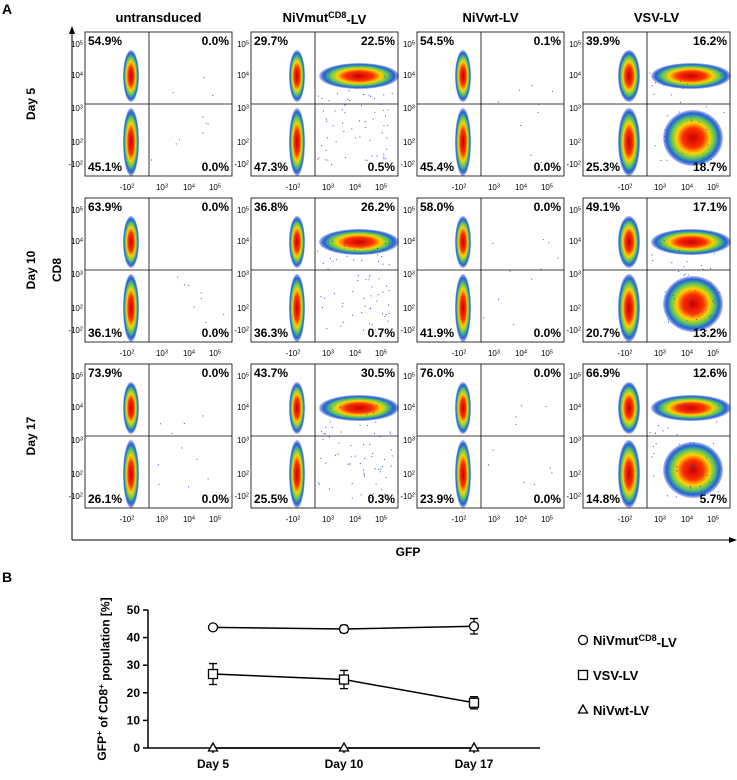 This screenshot has width=737, height=780. I want to click on quadrant-percent: 0.0%, so click(216, 207).